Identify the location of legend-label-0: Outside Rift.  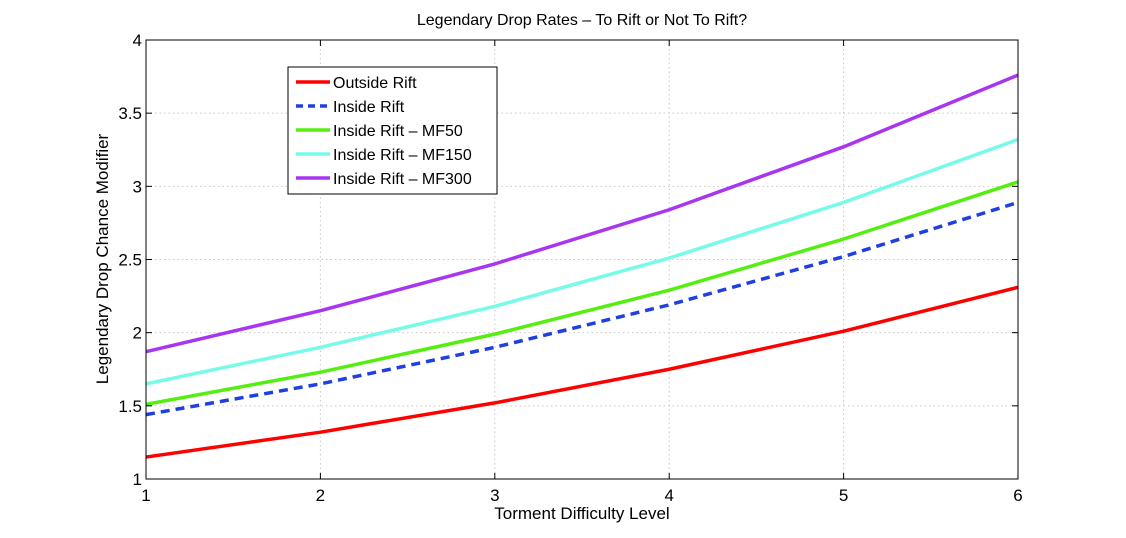
(375, 83).